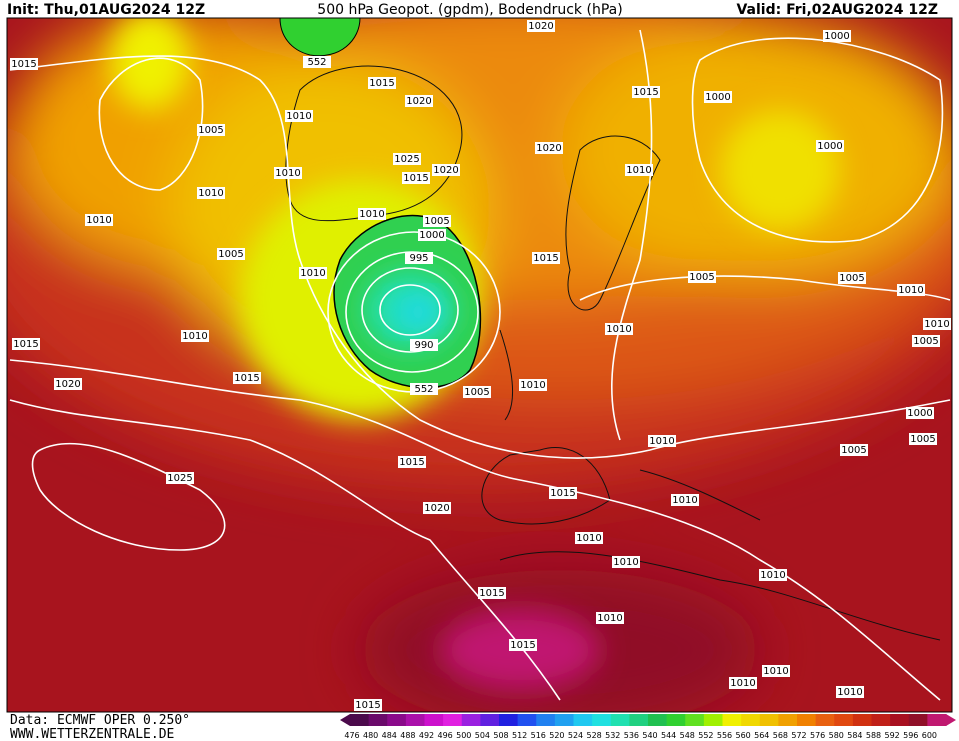 The image size is (959, 741). Describe the element at coordinates (575, 735) in the screenshot. I see `colorbar-label: 524` at that location.